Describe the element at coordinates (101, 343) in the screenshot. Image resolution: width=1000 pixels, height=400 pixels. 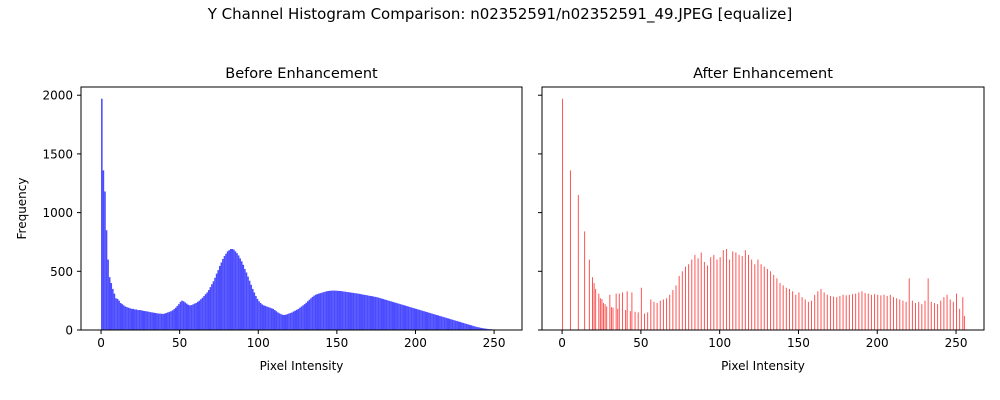
I see `x-tick-label: 0` at that location.